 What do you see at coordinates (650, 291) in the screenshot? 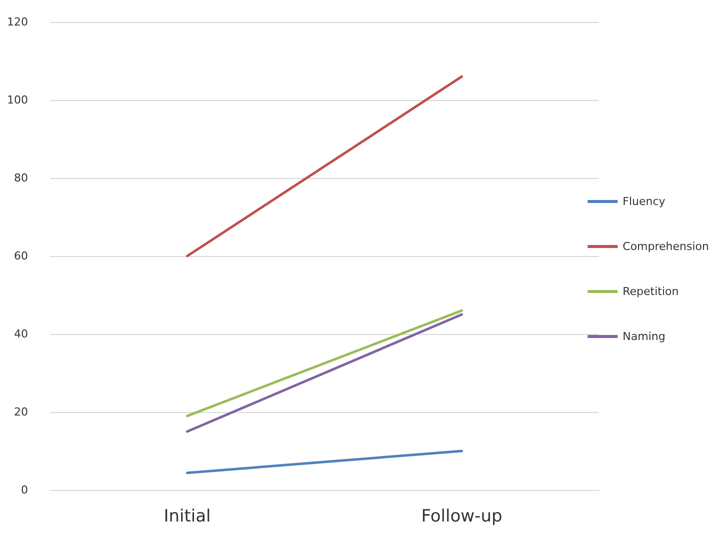
I see `legend-label: Repetition` at bounding box center [650, 291].